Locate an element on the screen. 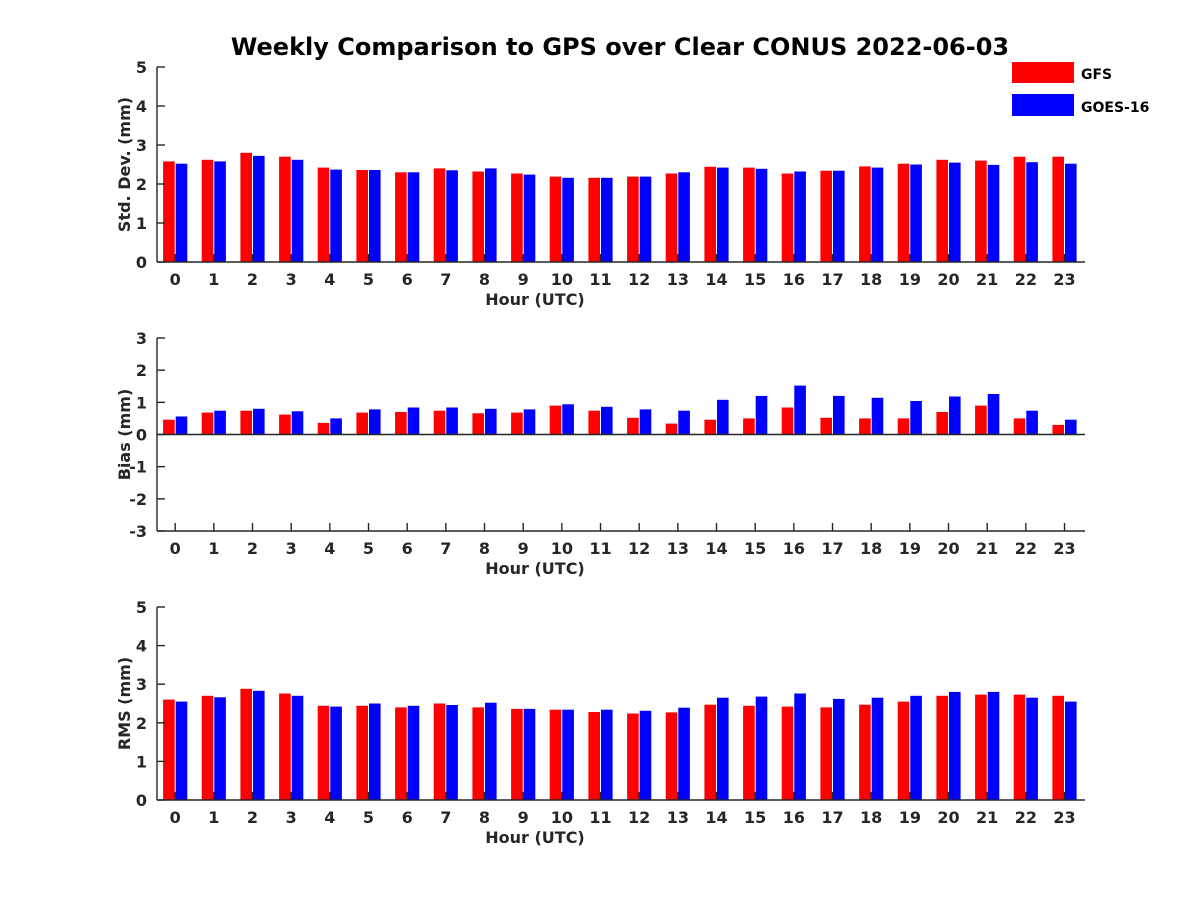 The image size is (1200, 900). legend-label-goes16: GOES-16 is located at coordinates (1115, 108).